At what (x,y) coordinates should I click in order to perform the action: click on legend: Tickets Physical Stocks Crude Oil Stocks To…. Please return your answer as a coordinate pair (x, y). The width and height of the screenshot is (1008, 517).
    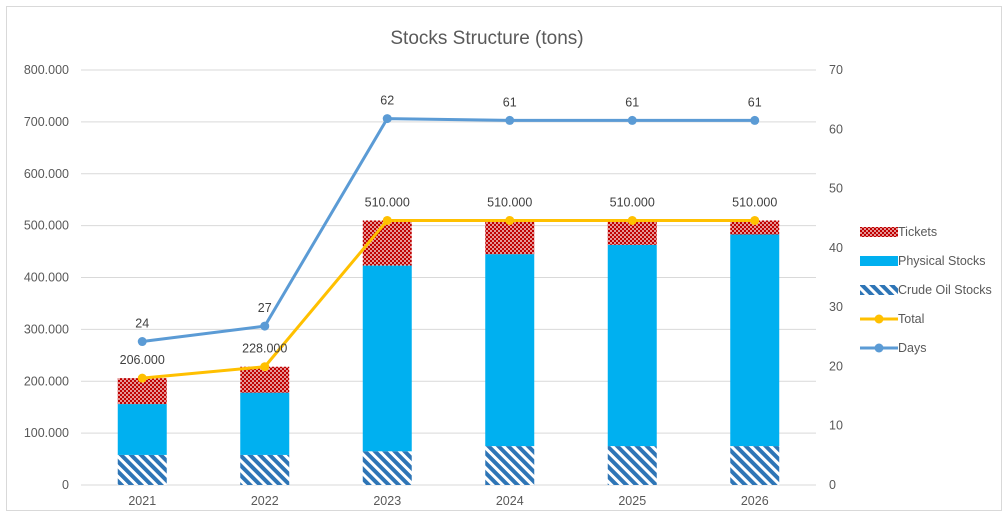
    Looking at the image, I should click on (926, 290).